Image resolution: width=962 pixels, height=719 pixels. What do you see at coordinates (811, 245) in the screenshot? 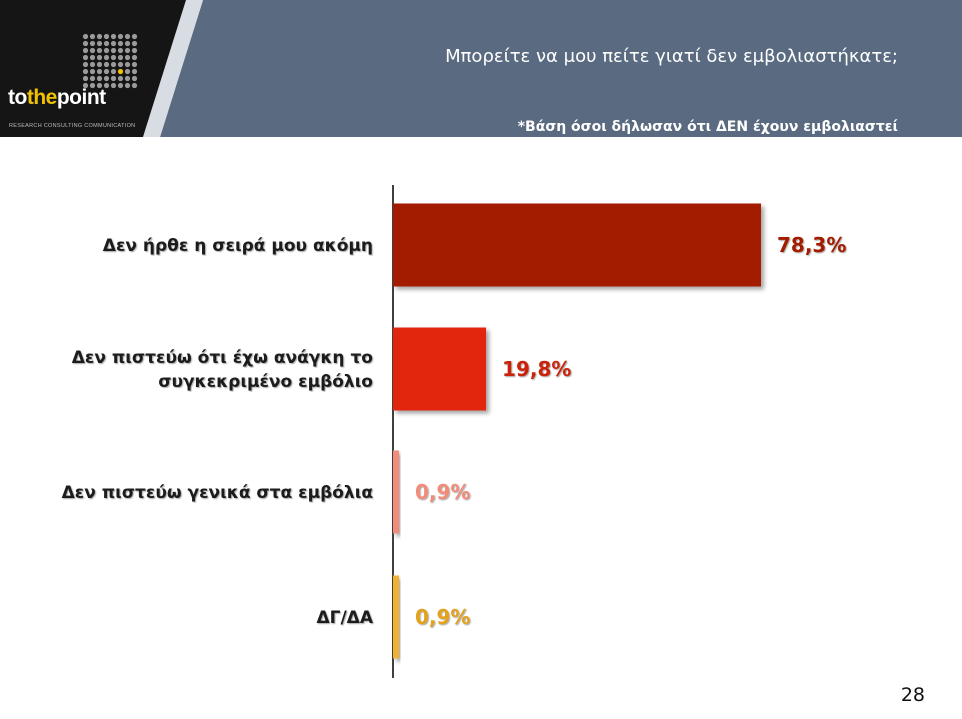
I see `bar-value-label: 78,3%` at bounding box center [811, 245].